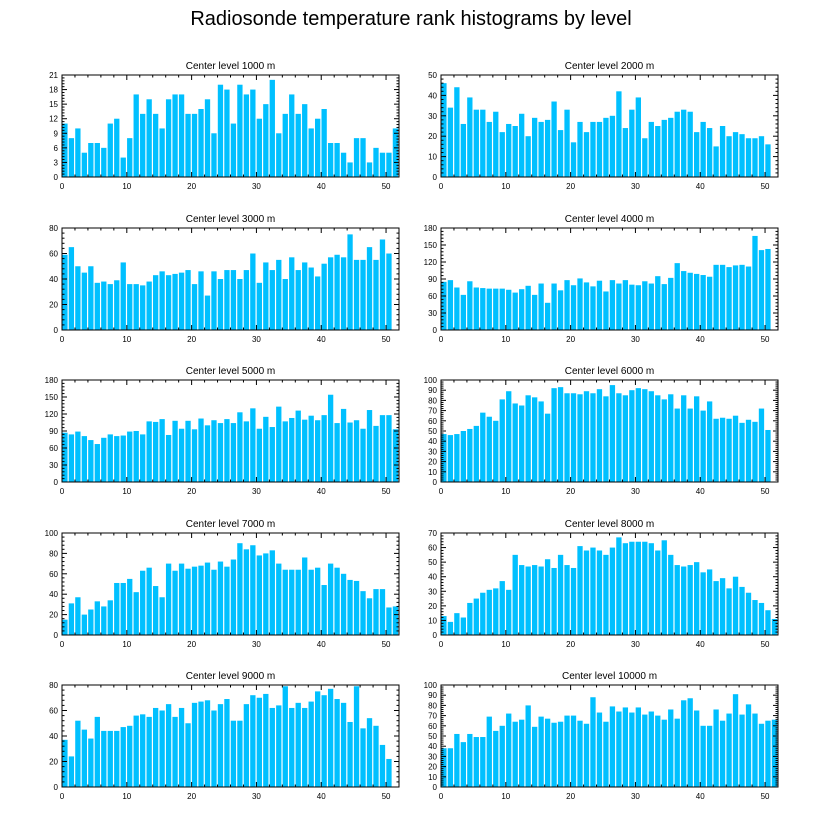  What do you see at coordinates (56, 635) in the screenshot?
I see `y-tick-label: 0` at bounding box center [56, 635].